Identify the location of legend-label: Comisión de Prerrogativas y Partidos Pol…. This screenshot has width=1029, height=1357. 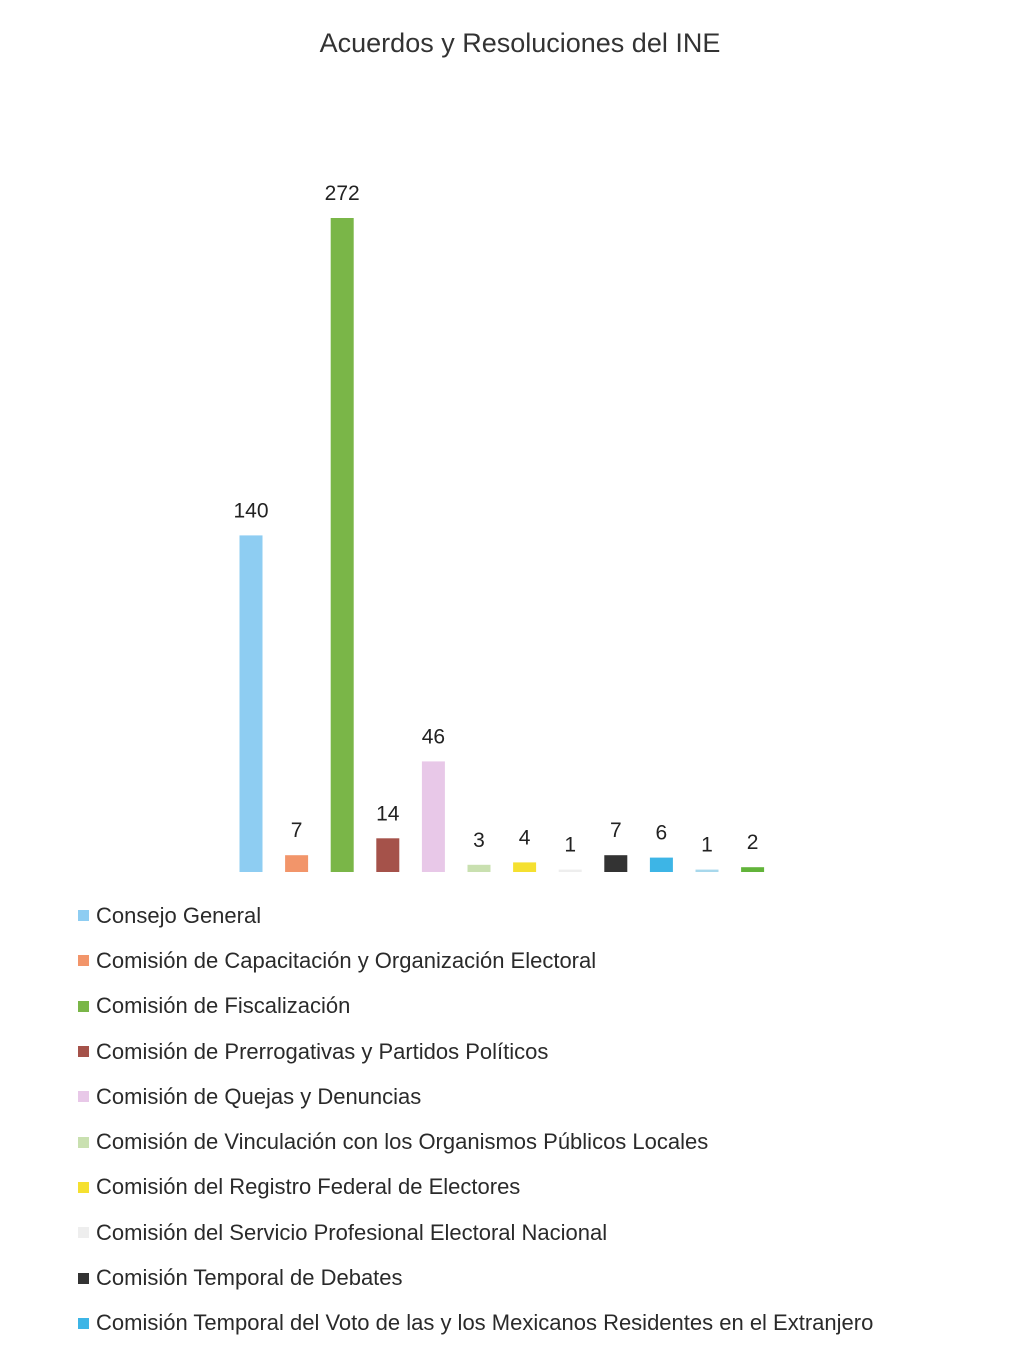
(322, 1051).